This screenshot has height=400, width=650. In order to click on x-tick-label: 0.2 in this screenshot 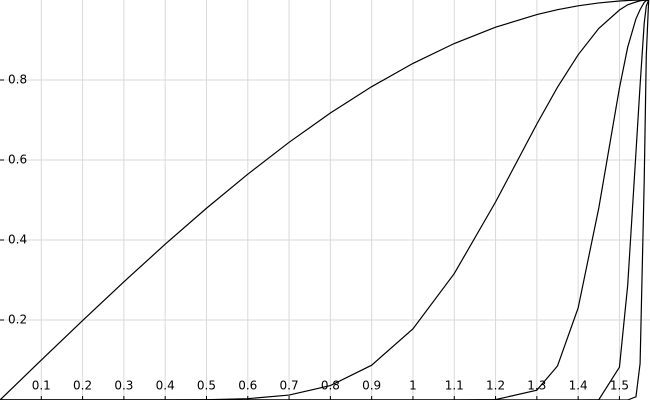, I will do `click(82, 386)`.